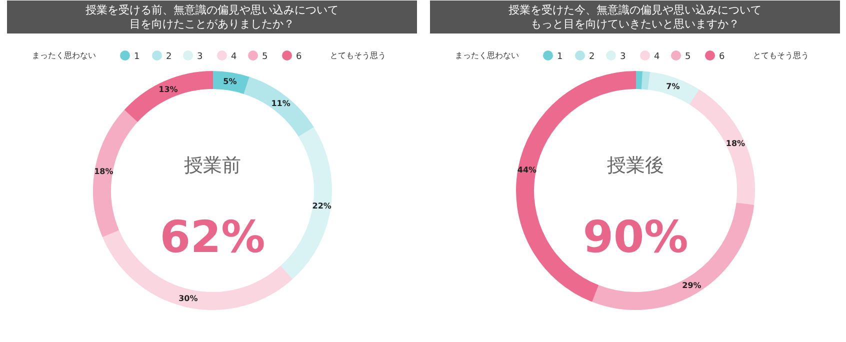 The image size is (846, 342). What do you see at coordinates (212, 165) in the screenshot?
I see `text: 授業前` at bounding box center [212, 165].